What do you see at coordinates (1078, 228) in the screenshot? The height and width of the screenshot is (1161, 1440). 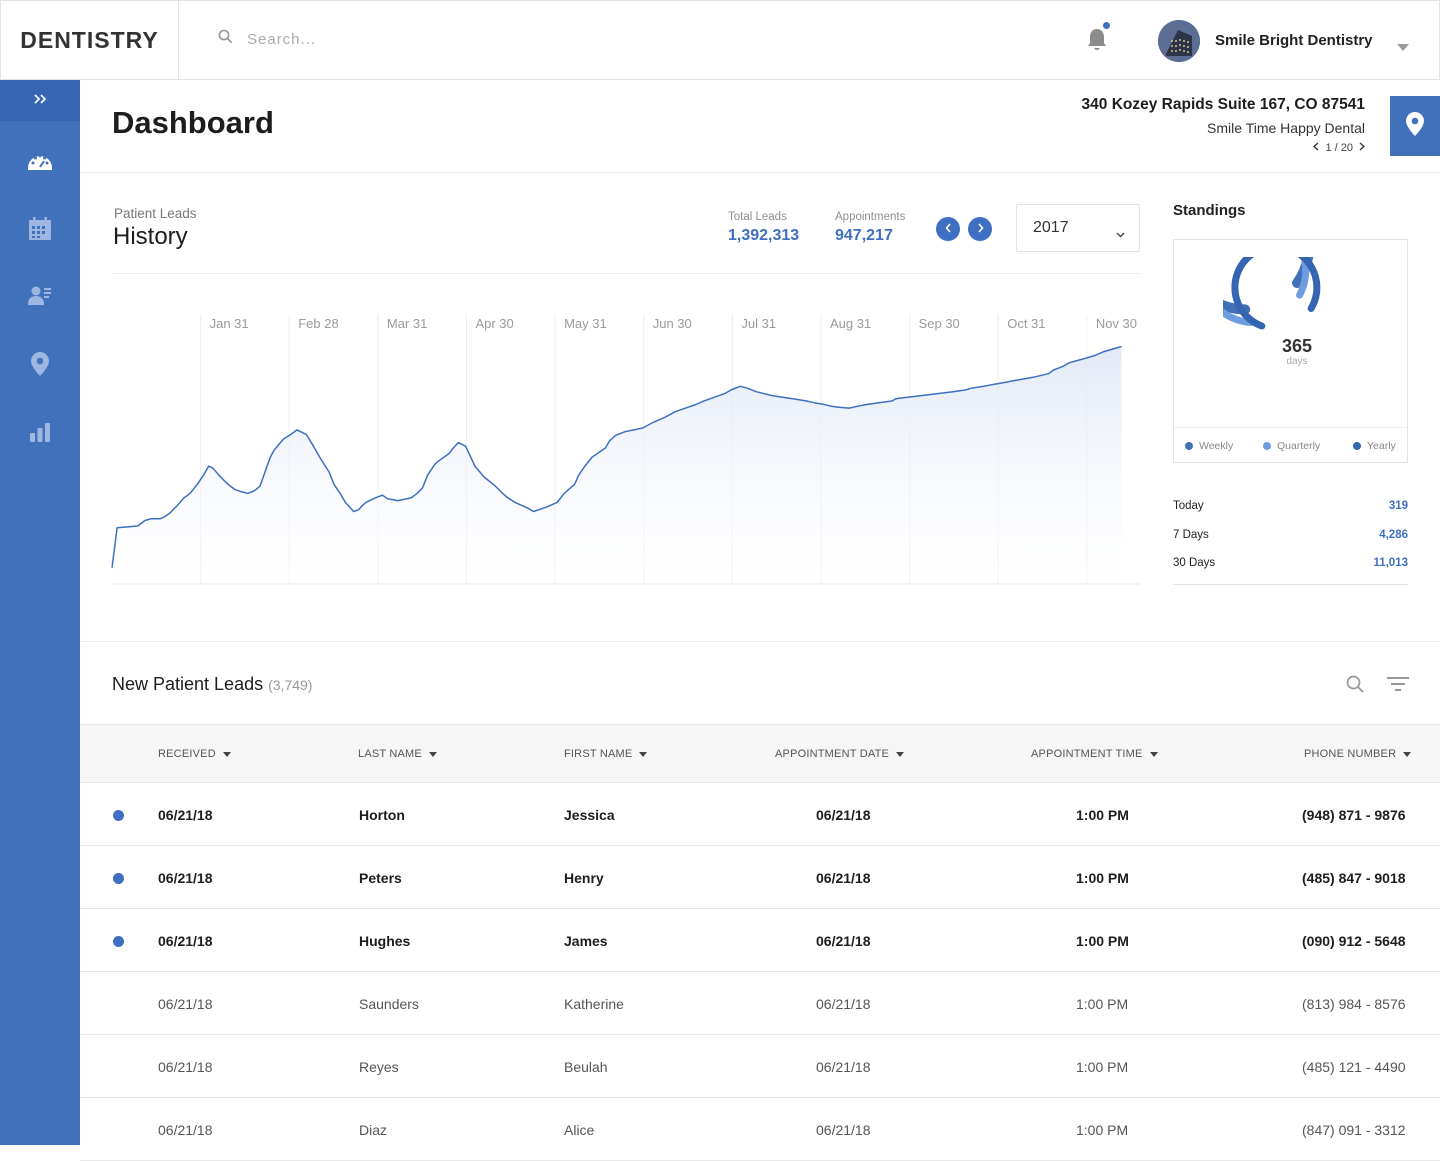 I see `year-select: 2017` at bounding box center [1078, 228].